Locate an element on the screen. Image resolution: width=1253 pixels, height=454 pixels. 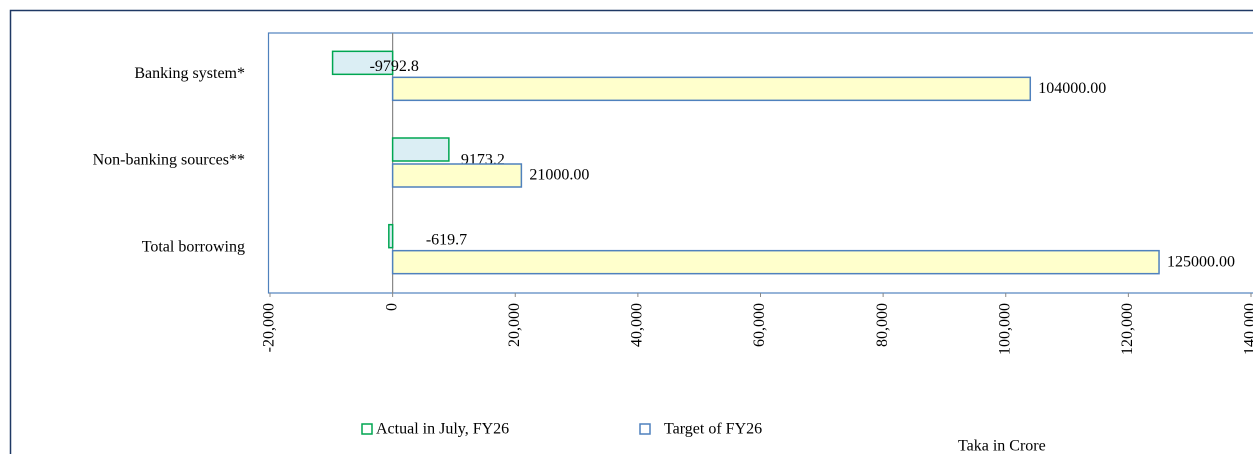
data-label: -9792.8 is located at coordinates (394, 66).